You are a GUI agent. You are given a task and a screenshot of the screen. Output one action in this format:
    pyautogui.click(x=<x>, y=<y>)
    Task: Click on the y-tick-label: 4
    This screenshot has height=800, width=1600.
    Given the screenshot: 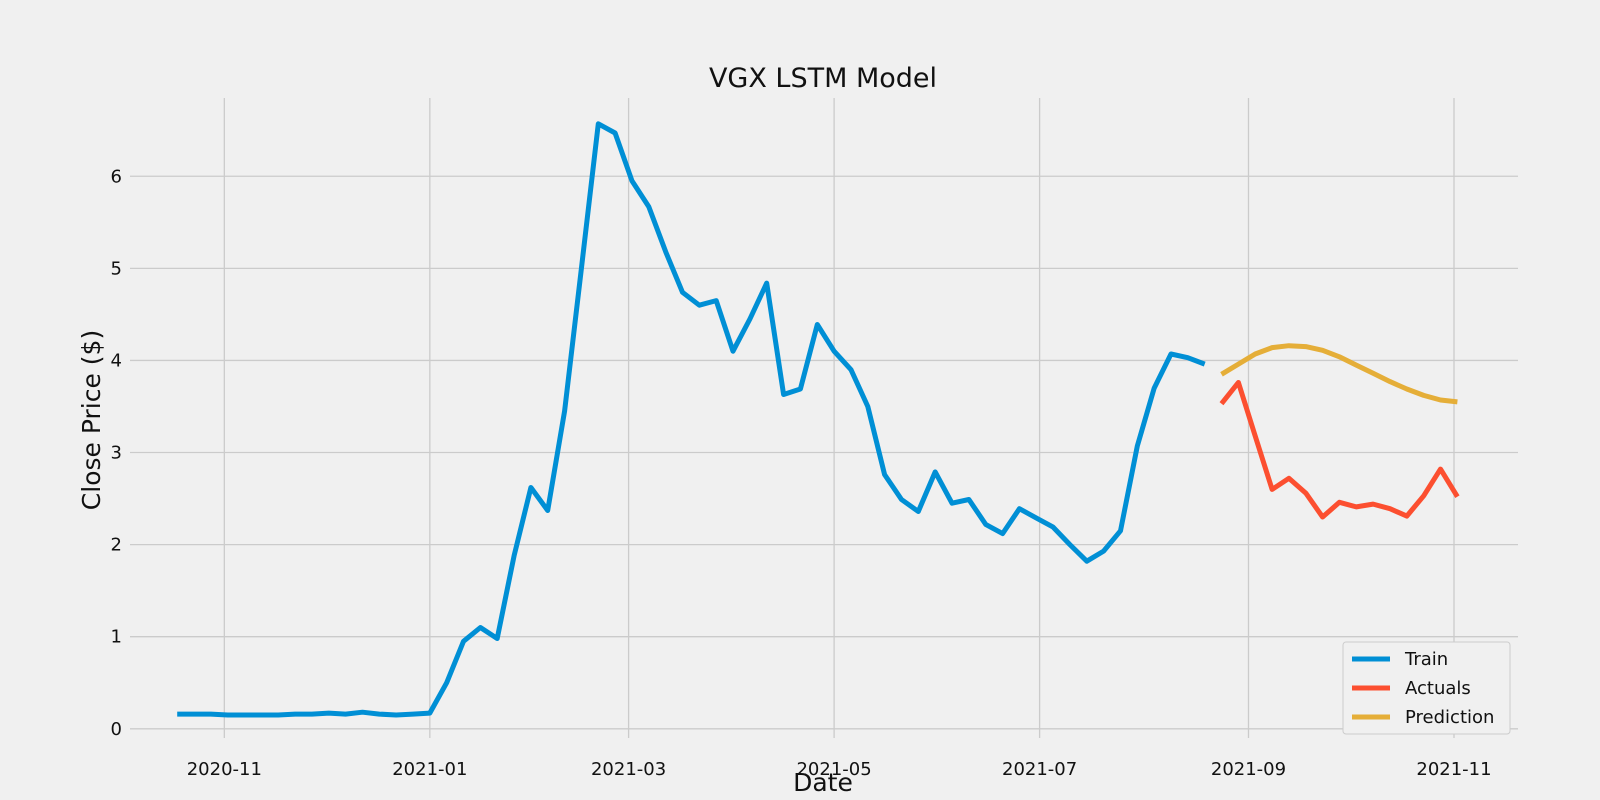 What is the action you would take?
    pyautogui.click(x=116, y=360)
    